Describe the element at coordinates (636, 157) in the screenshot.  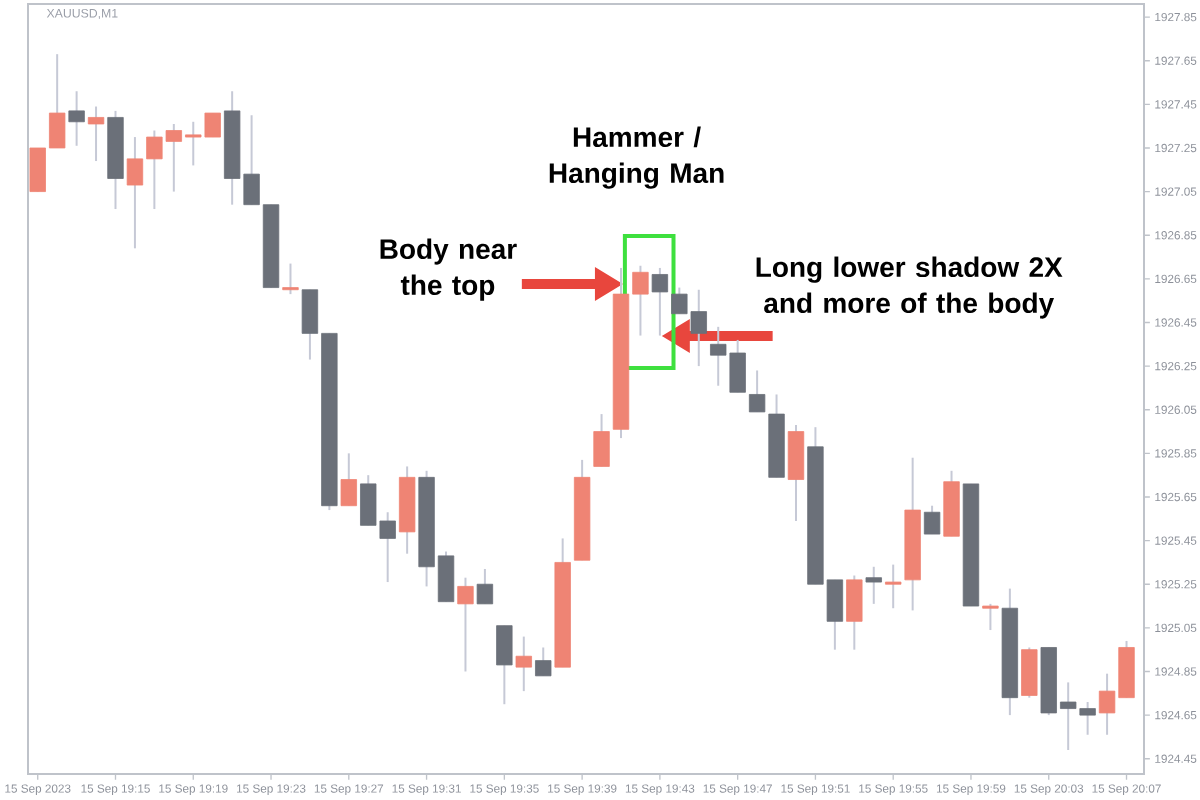
I see `annotation: Hammer / Hanging Man` at that location.